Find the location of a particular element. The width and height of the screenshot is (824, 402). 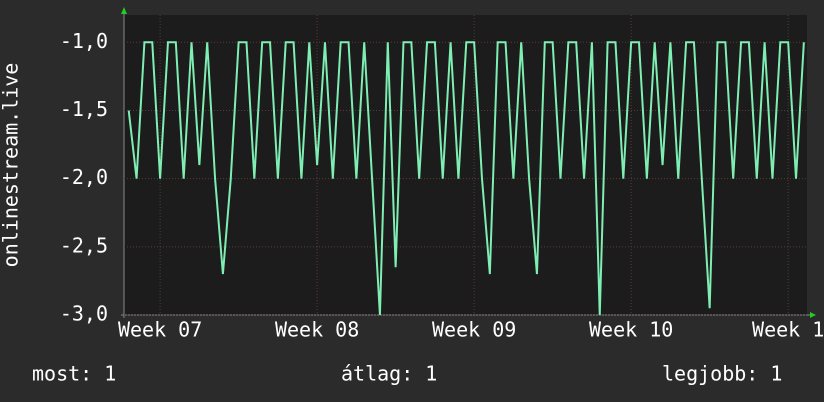

y-tick-label: -1,0 is located at coordinates (84, 41).